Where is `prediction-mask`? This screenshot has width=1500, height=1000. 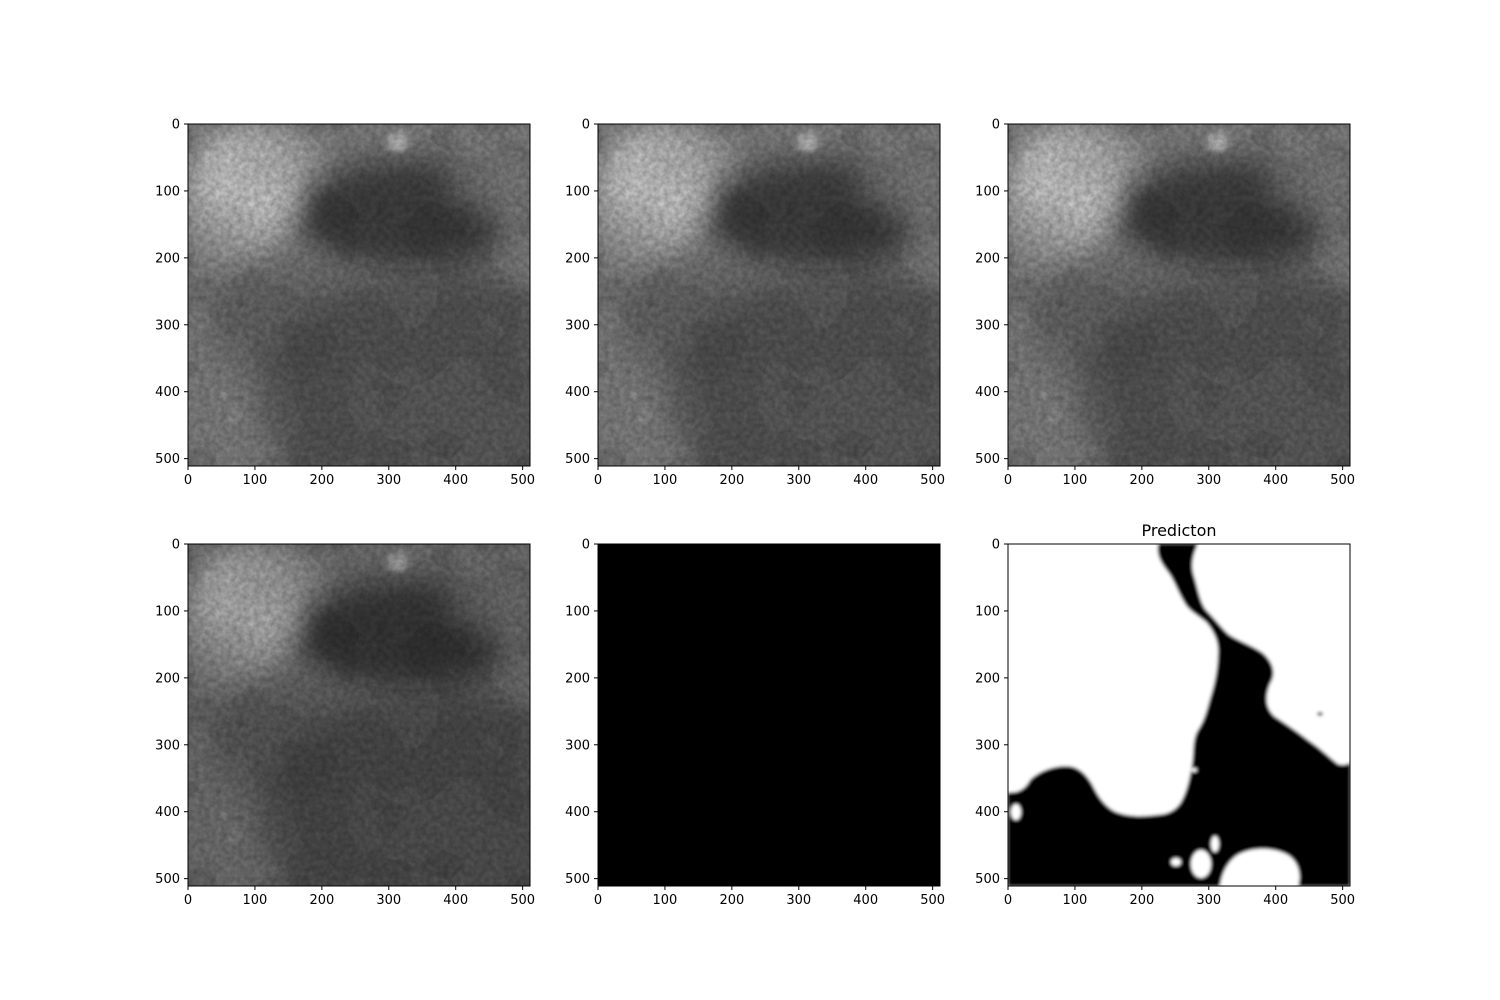 prediction-mask is located at coordinates (1179, 715).